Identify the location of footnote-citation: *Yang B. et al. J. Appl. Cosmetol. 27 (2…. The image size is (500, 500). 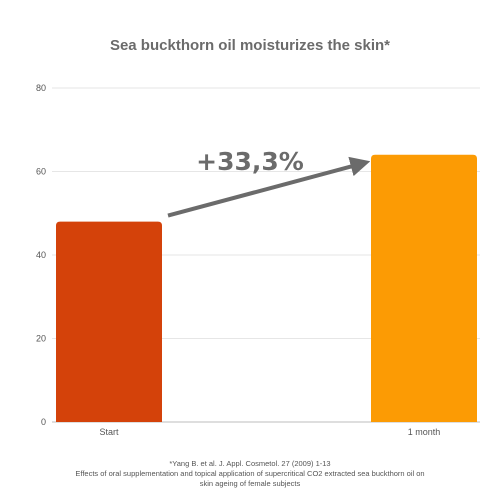
(249, 463).